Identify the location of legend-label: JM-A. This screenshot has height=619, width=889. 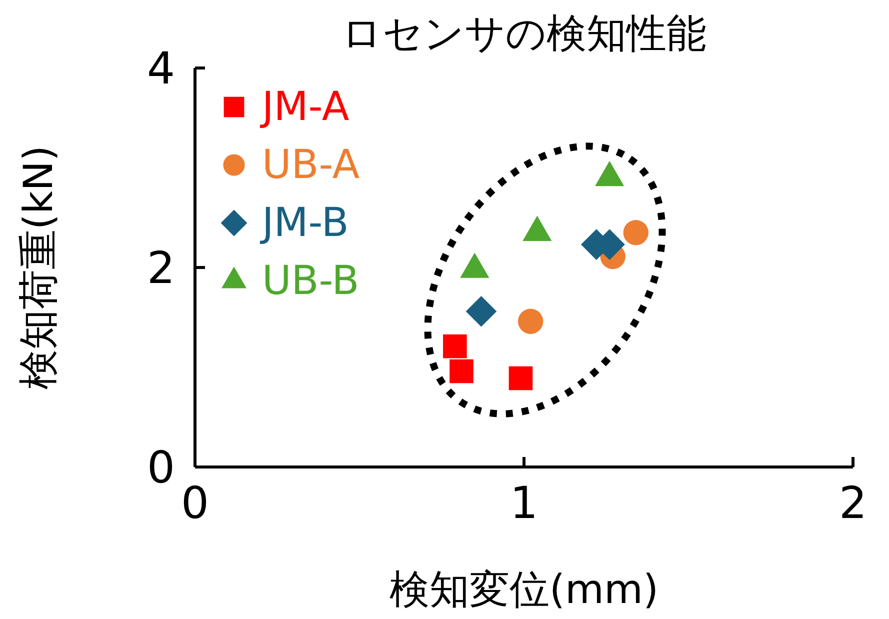
(306, 107).